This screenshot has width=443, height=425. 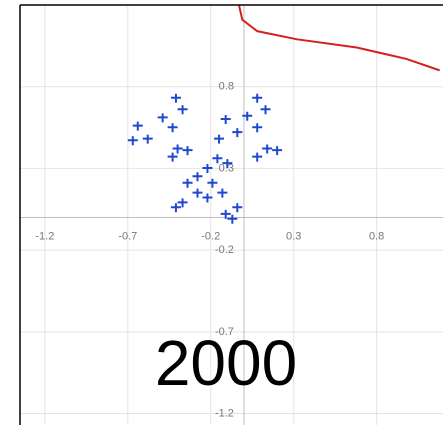 I want to click on y-tick-label: -0.2, so click(x=224, y=250).